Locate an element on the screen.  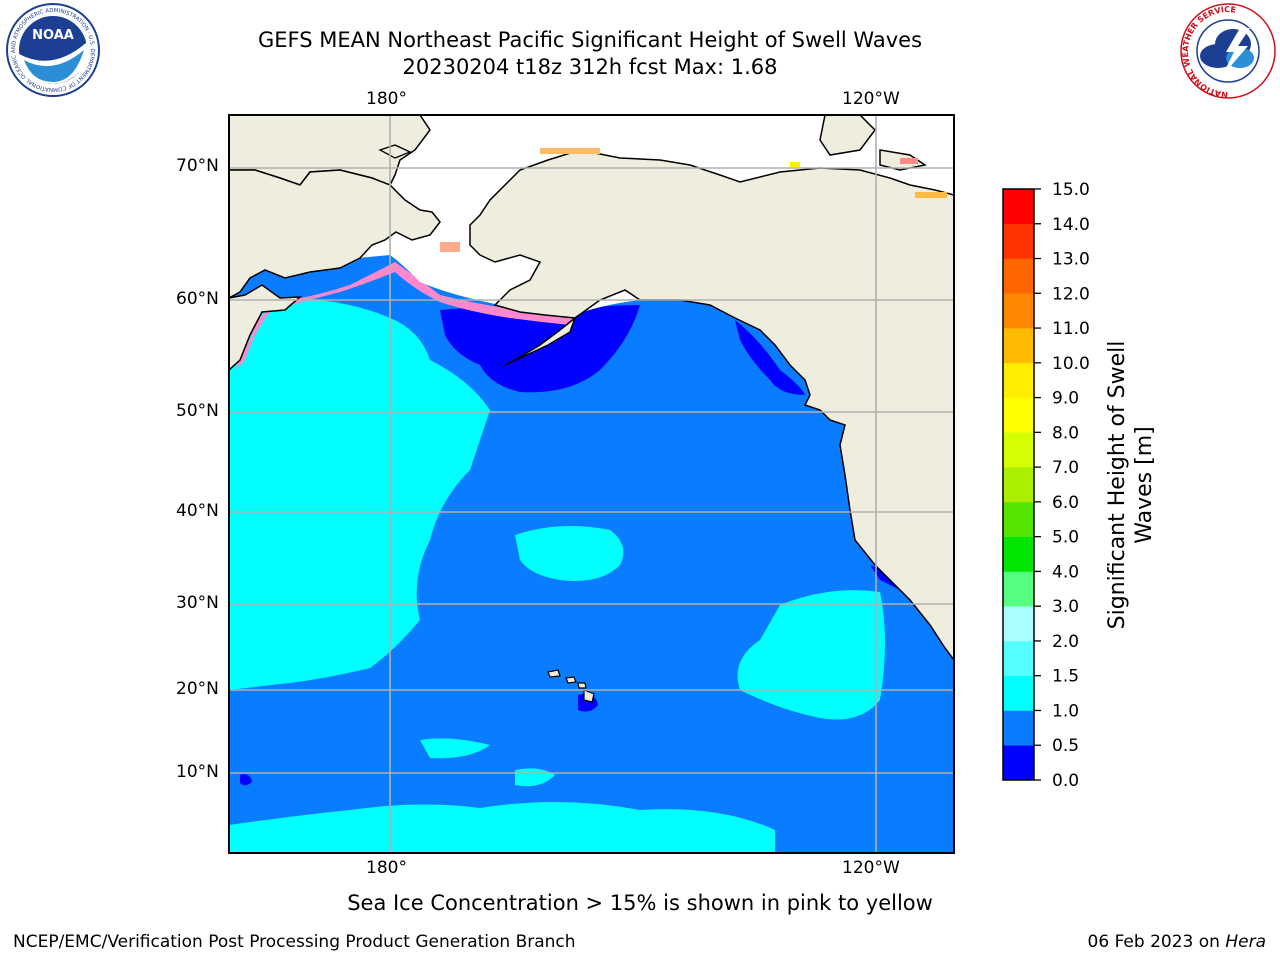
colorbar-tick-label: 1.0 is located at coordinates (1065, 711).